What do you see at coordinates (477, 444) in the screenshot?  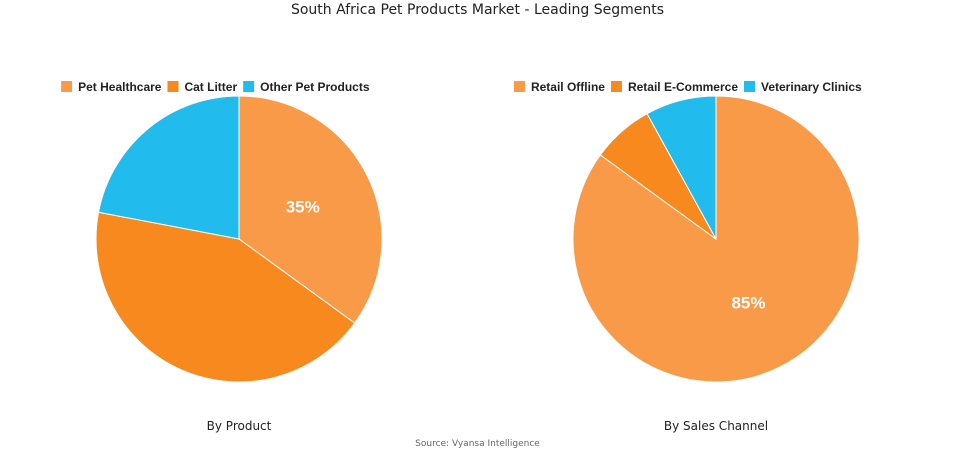 I see `source-note: Source: Vyansa Intelligence` at bounding box center [477, 444].